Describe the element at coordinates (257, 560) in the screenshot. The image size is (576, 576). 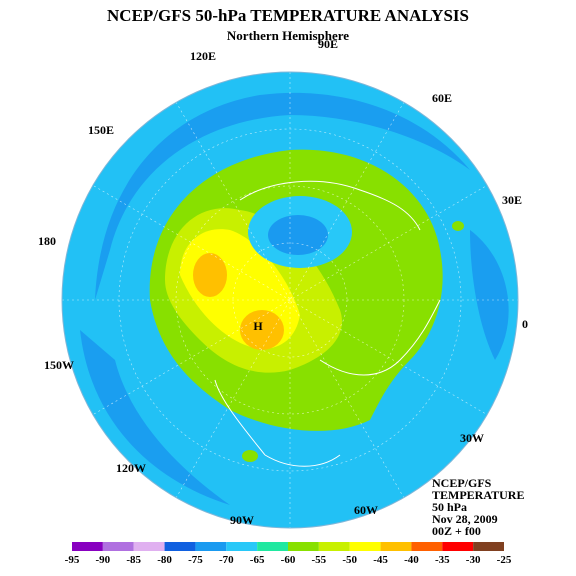
I see `colorbar-tick-label: -65` at that location.